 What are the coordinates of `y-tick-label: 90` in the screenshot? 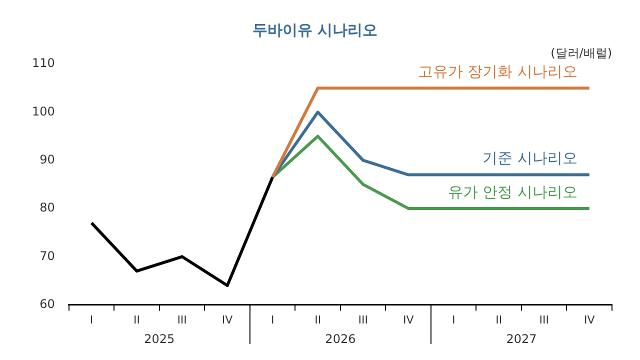 It's located at (47, 159).